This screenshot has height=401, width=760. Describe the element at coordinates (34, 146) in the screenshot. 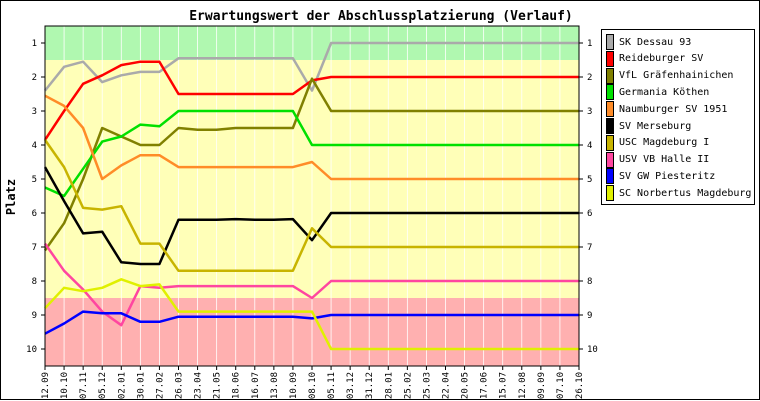

I see `y-tick-label: 4` at that location.